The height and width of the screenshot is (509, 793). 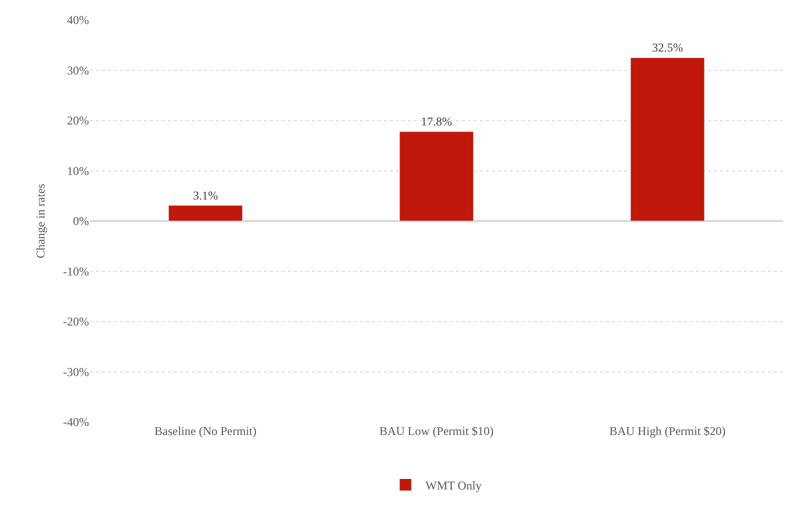 I want to click on y-tick-label: -40%, so click(x=76, y=422).